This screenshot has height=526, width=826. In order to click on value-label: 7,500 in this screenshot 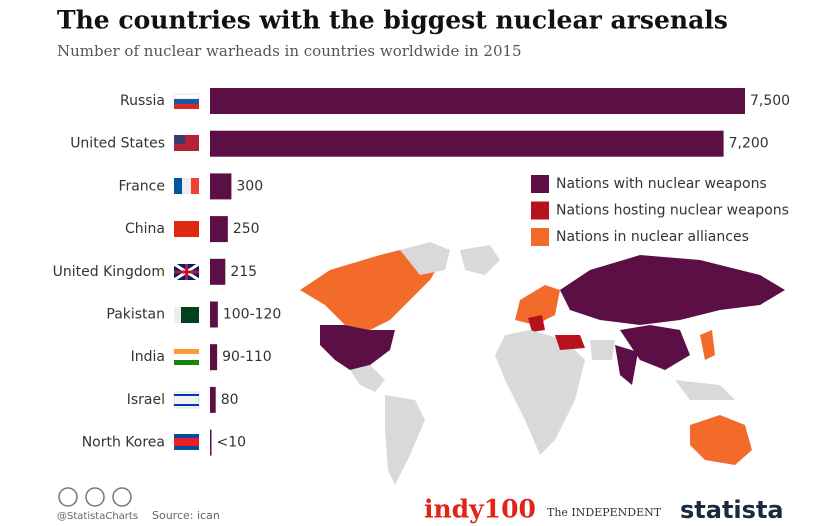, I will do `click(770, 101)`.